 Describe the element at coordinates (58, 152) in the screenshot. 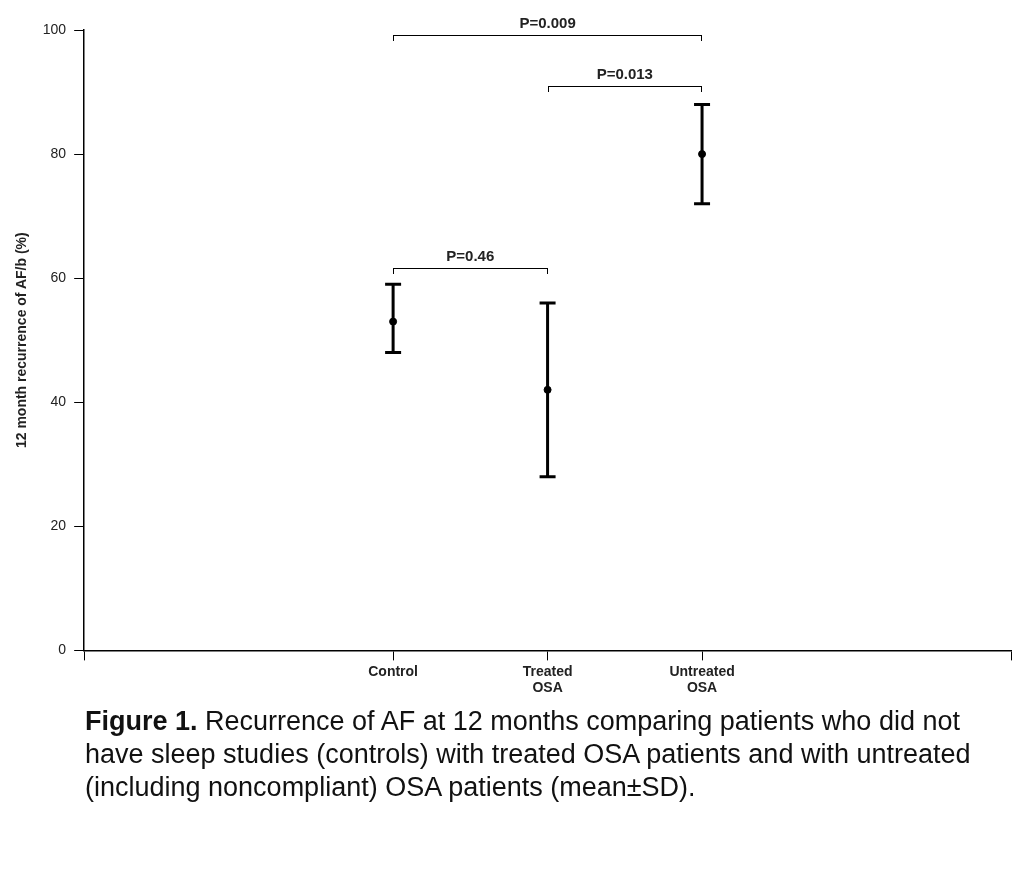

I see `y-tick-label: 80` at that location.